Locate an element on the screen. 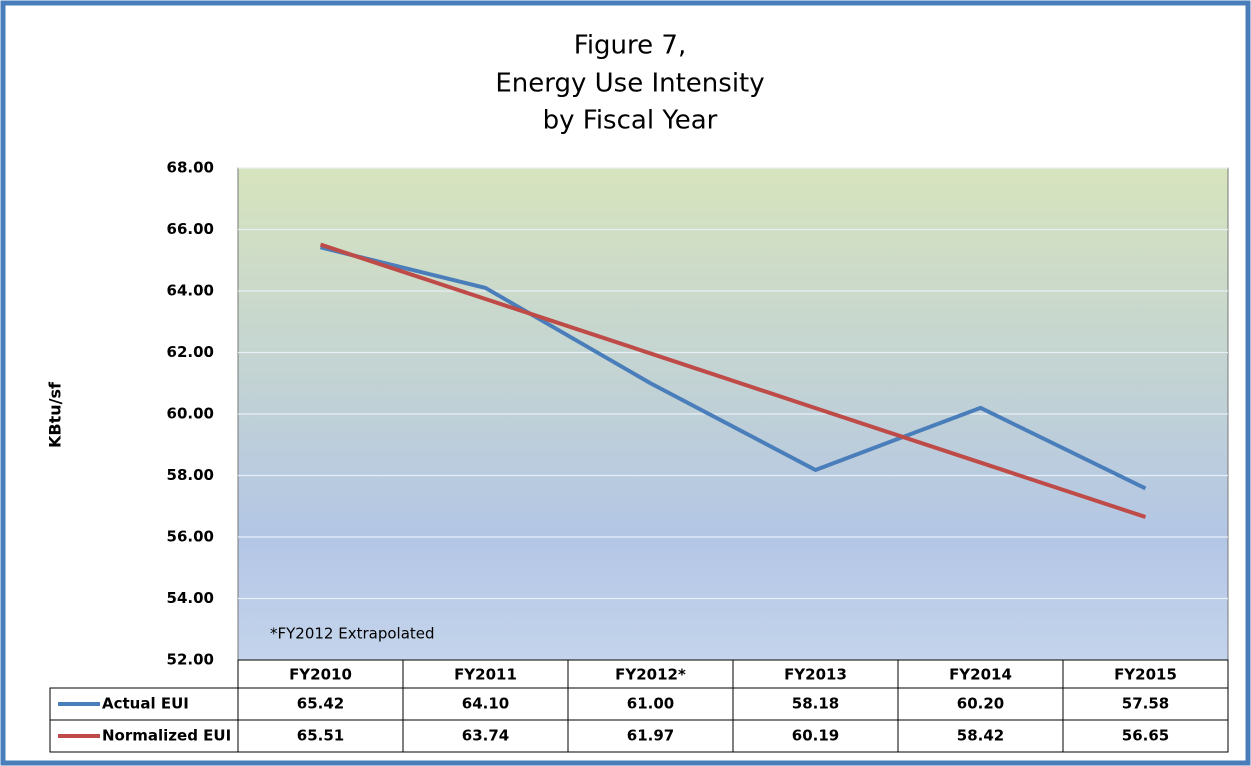 This screenshot has width=1251, height=766. table-value: 60.19 is located at coordinates (815, 736).